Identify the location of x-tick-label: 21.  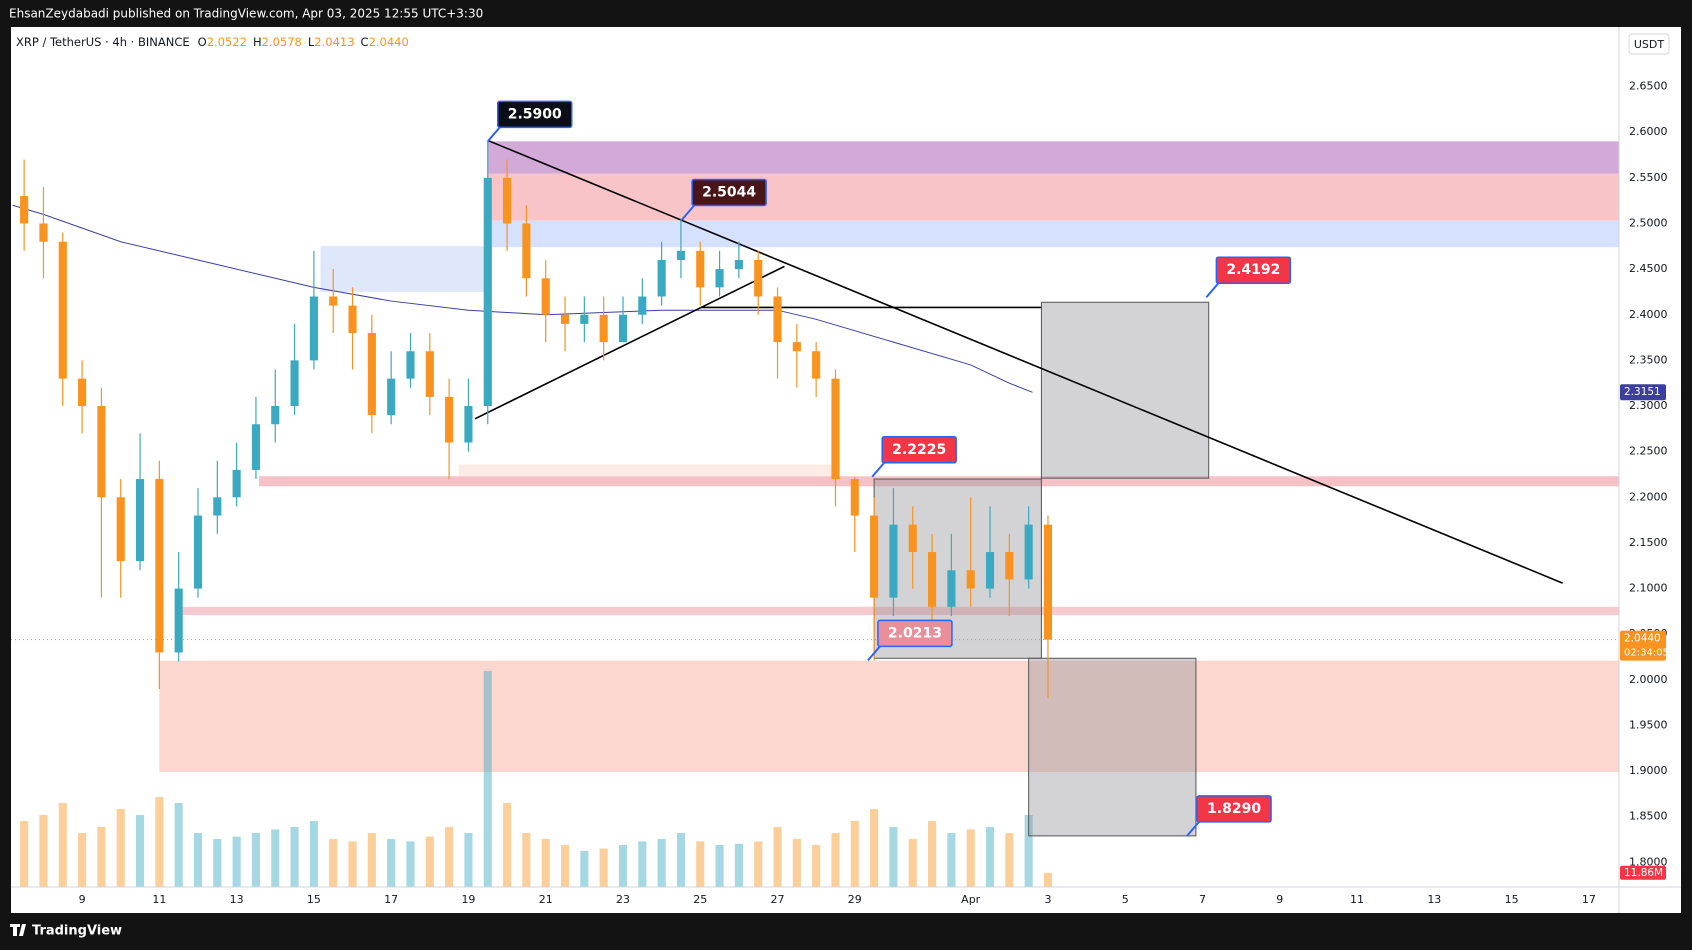
(546, 899).